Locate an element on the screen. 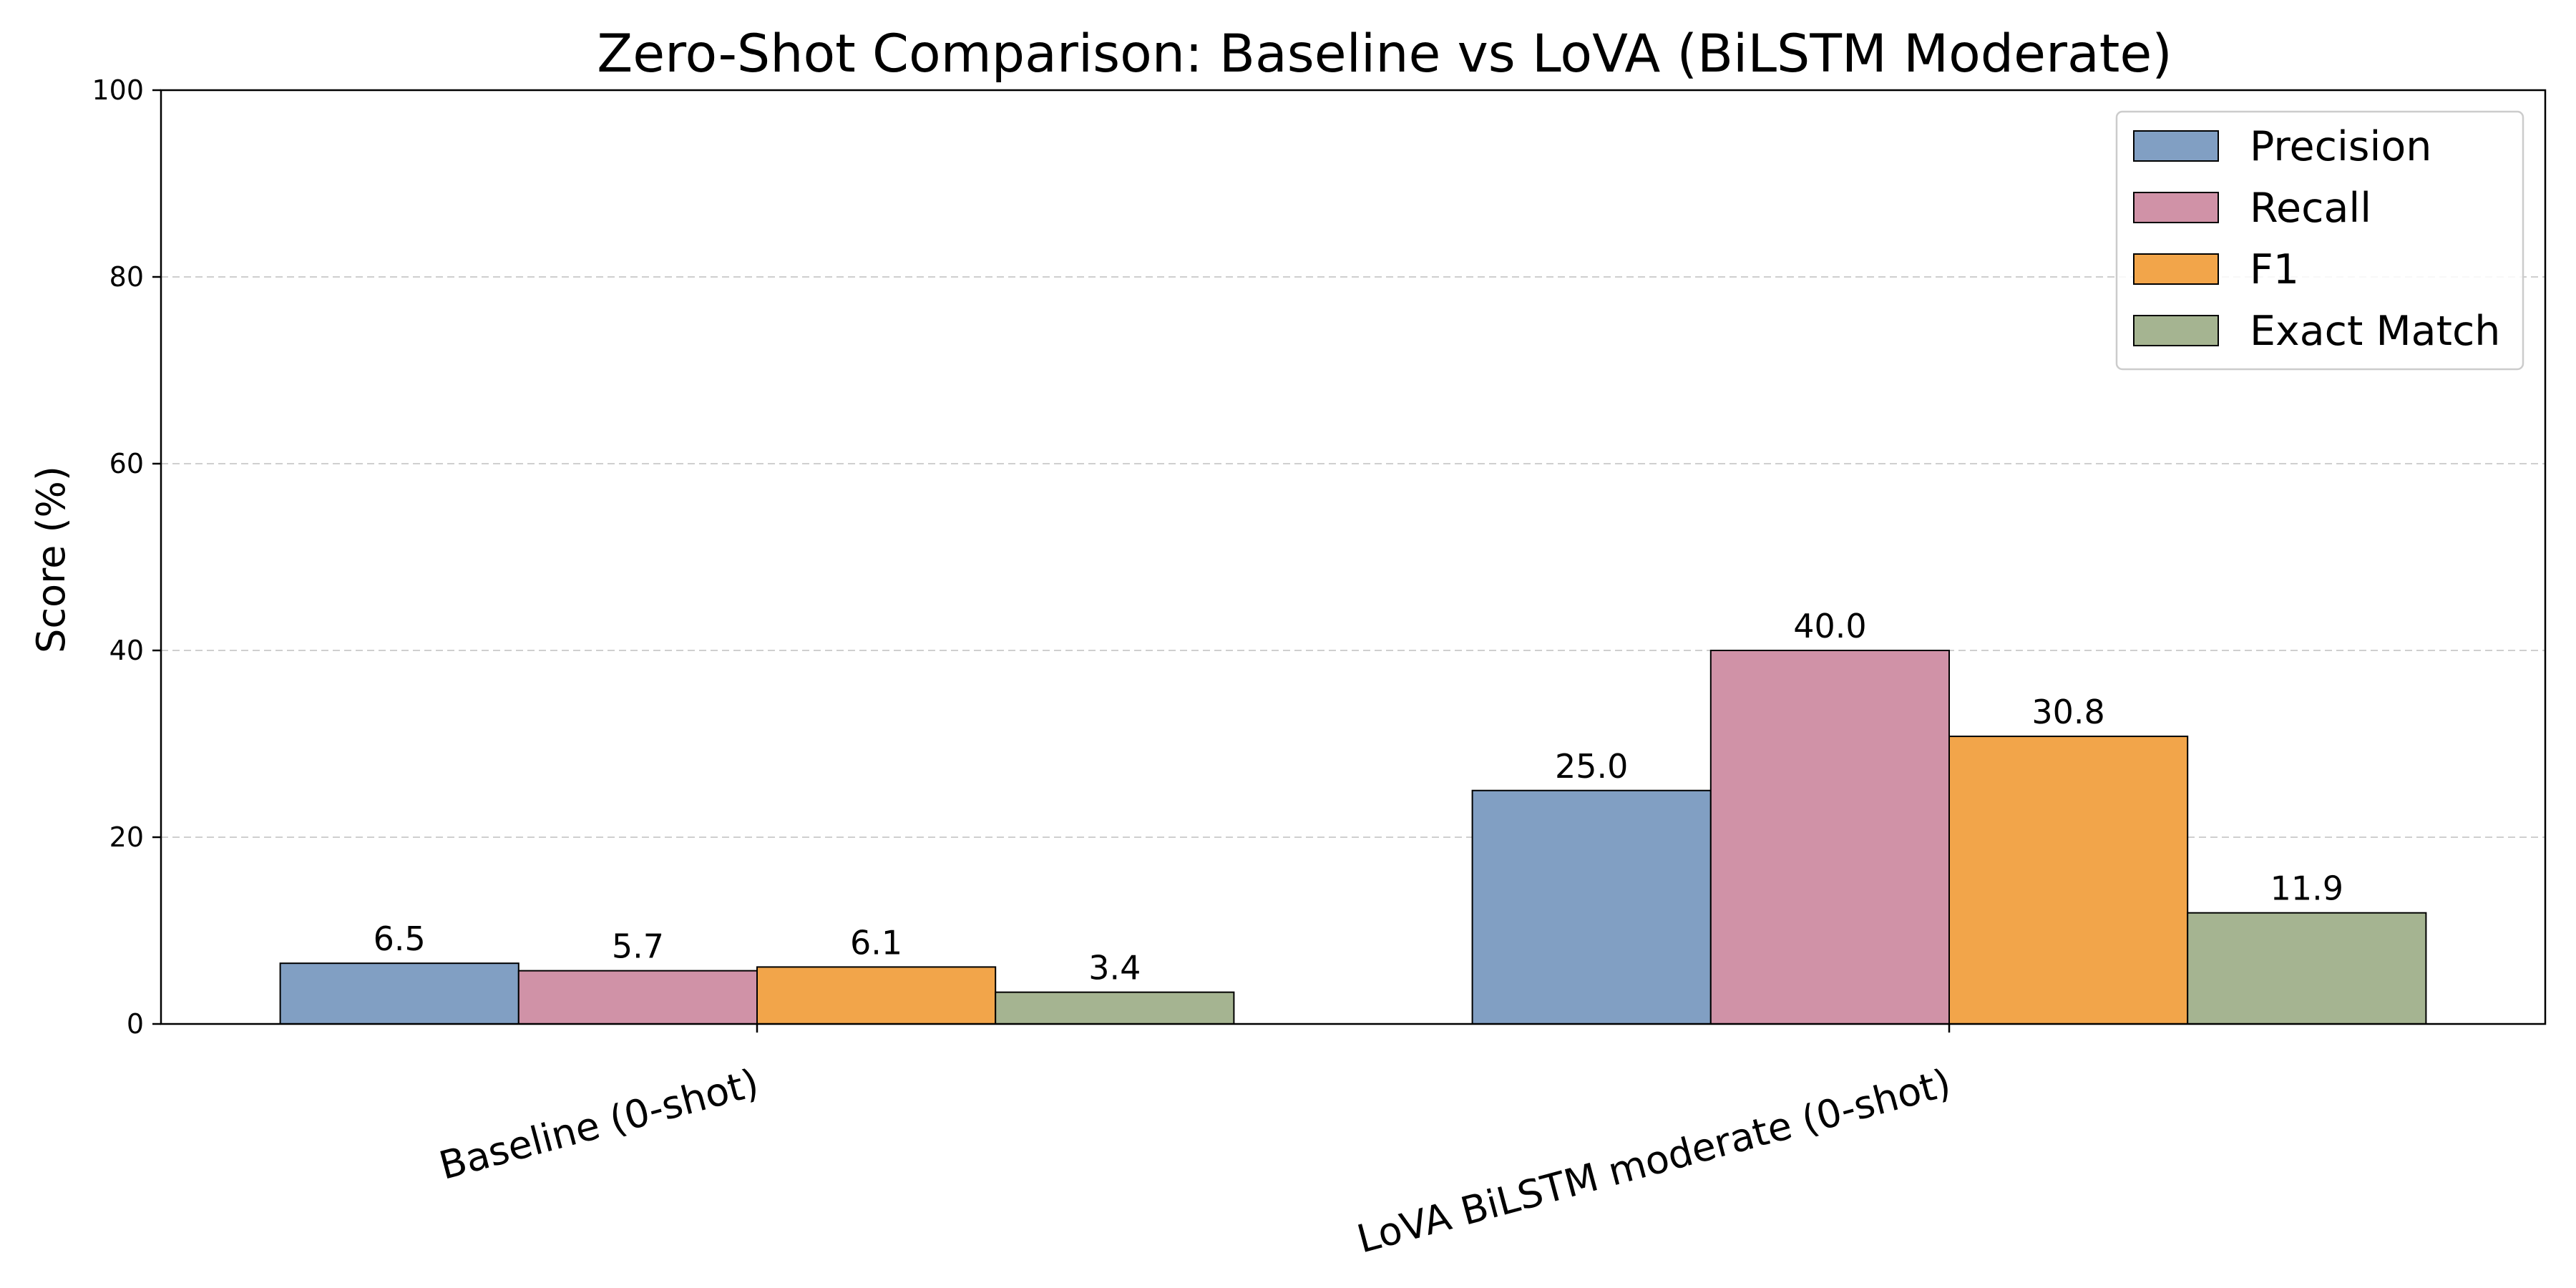  legend-label-precision: Precision is located at coordinates (2340, 146).